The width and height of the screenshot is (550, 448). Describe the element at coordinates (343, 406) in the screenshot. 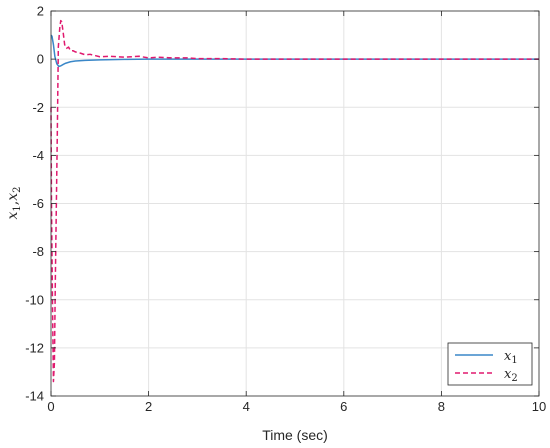

I see `x-tick-label: 6` at that location.